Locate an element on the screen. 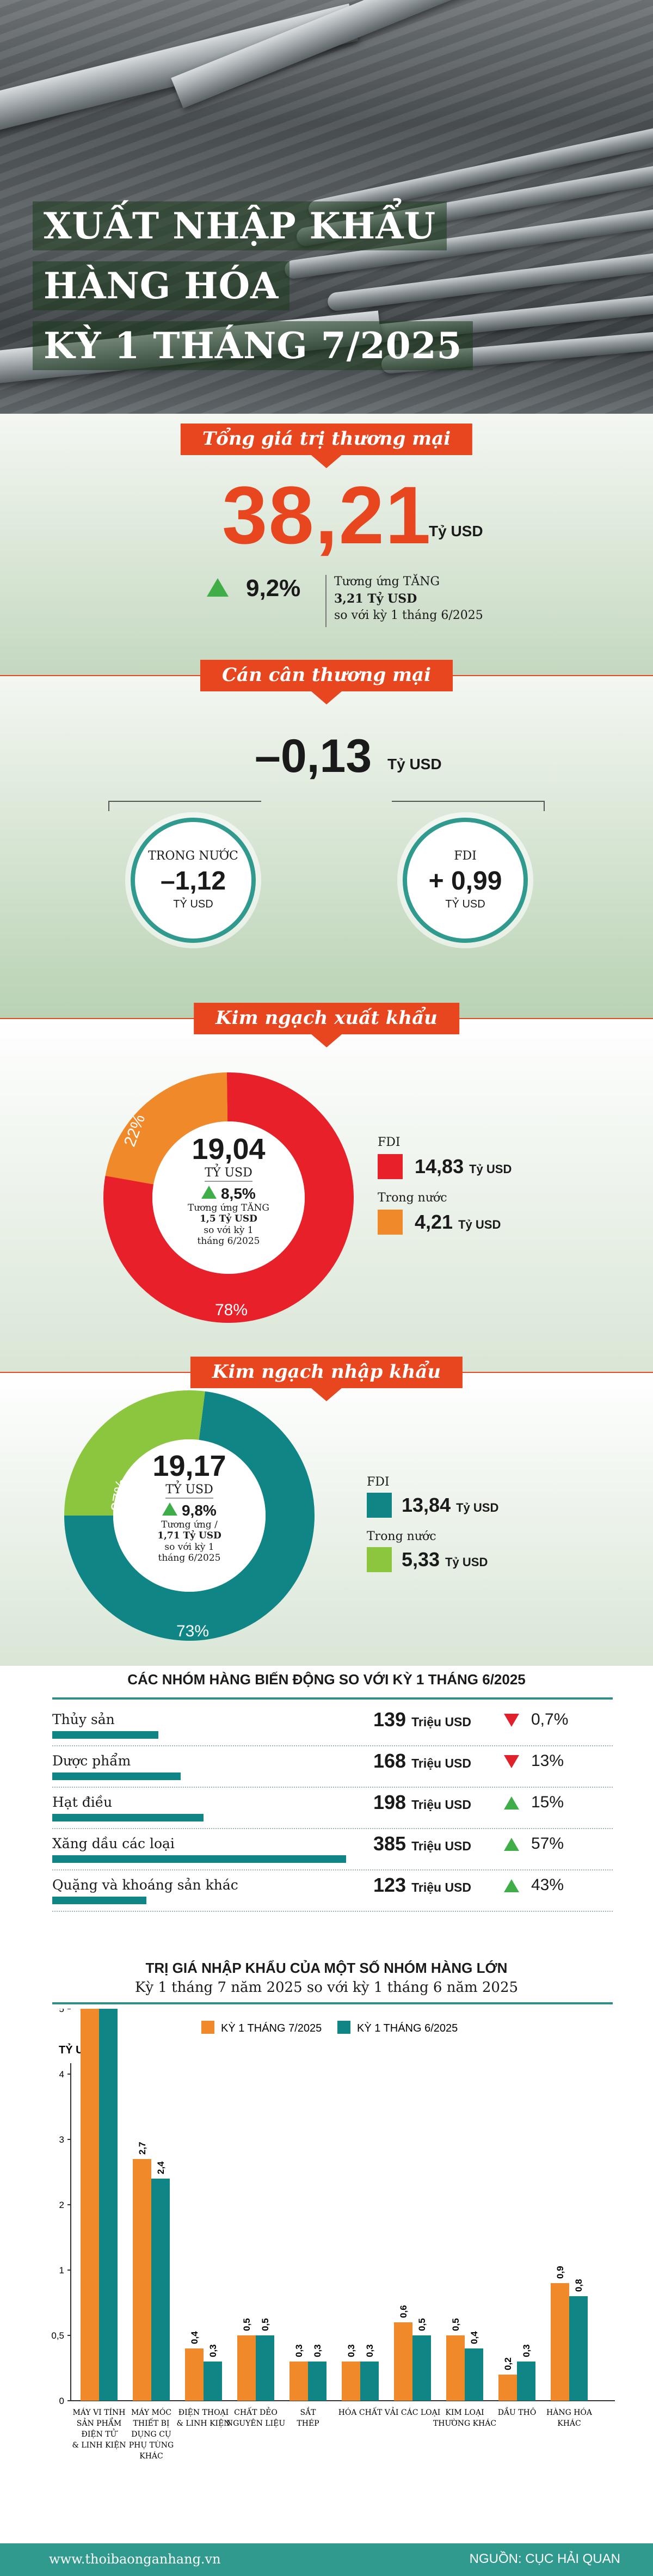  x-tick-label: ĐIỆN TỬ is located at coordinates (100, 2433).